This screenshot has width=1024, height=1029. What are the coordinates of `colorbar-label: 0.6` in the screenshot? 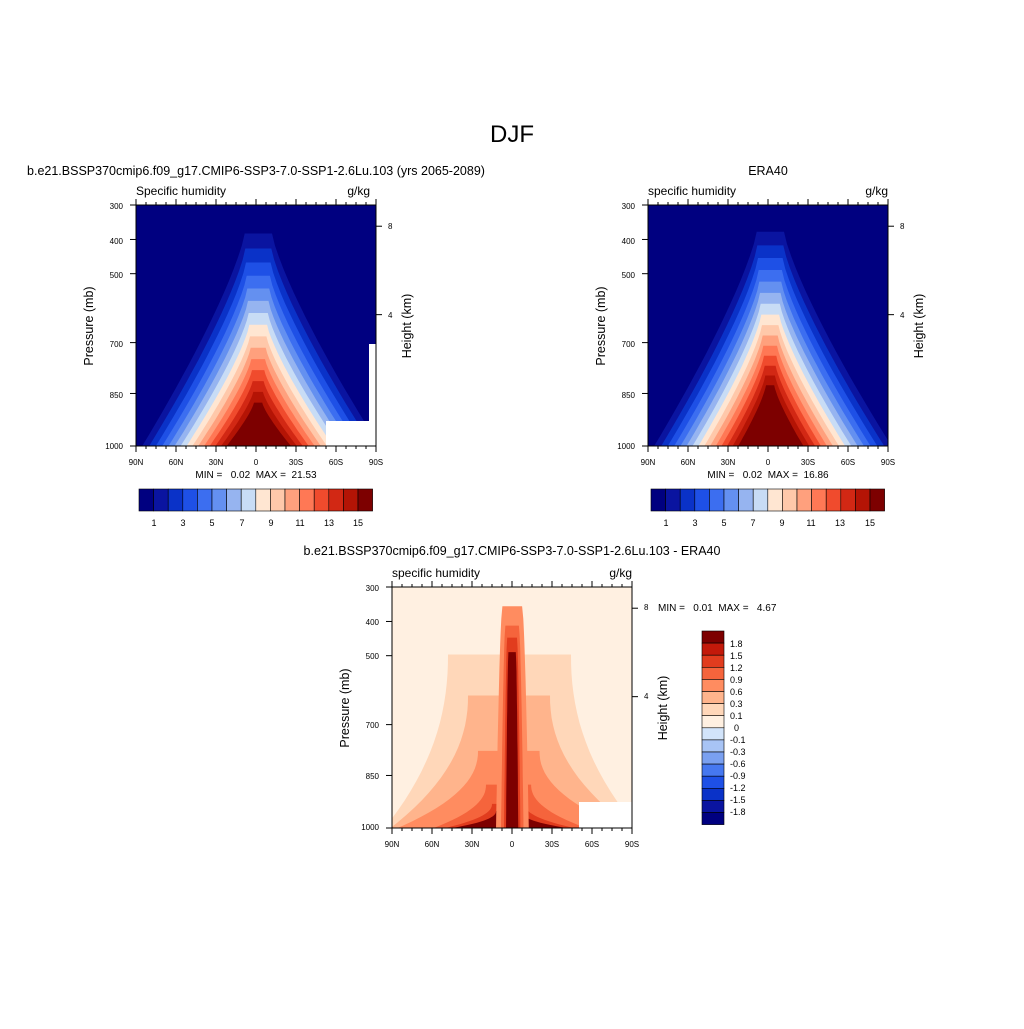 It's located at (736, 692).